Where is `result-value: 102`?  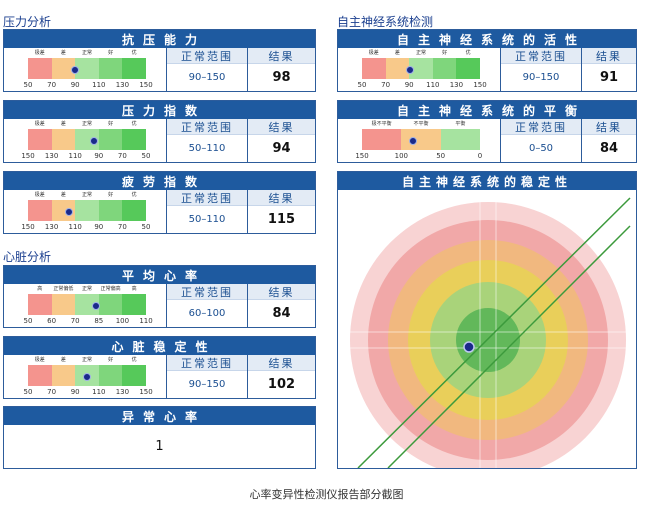
result-value: 102 is located at coordinates (281, 384).